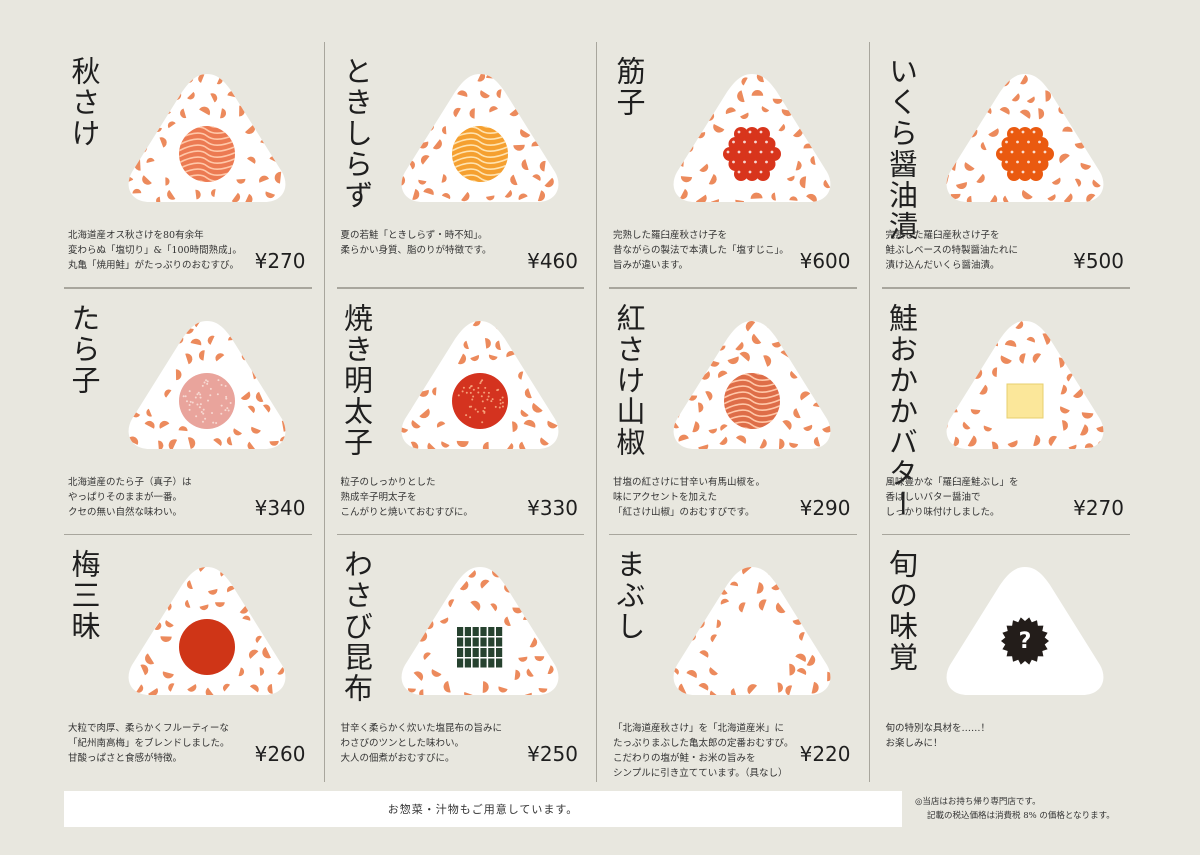 The height and width of the screenshot is (855, 1200). I want to click on item-name: 筋子, so click(629, 87).